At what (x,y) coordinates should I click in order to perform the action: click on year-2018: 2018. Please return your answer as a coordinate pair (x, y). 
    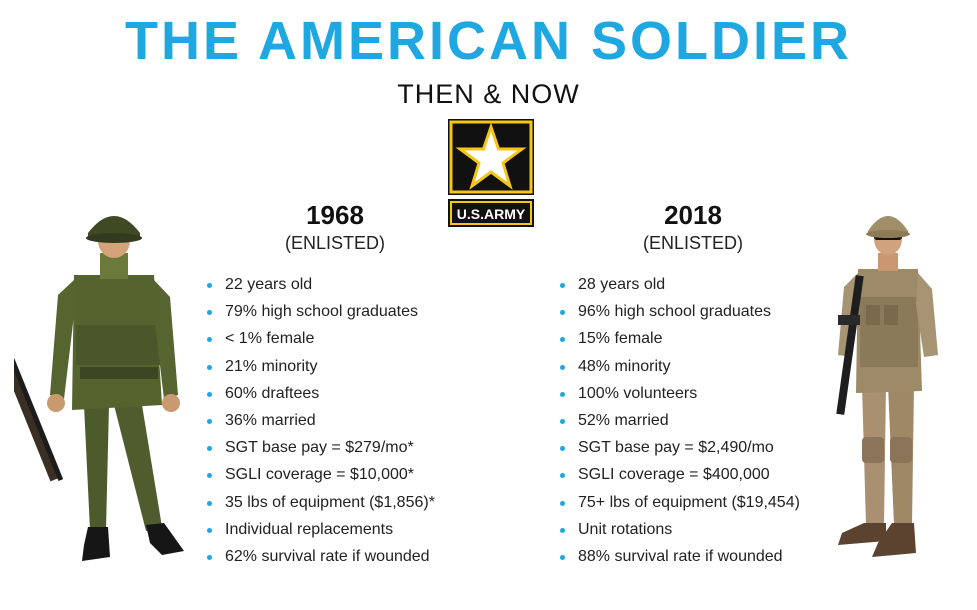
    Looking at the image, I should click on (693, 215).